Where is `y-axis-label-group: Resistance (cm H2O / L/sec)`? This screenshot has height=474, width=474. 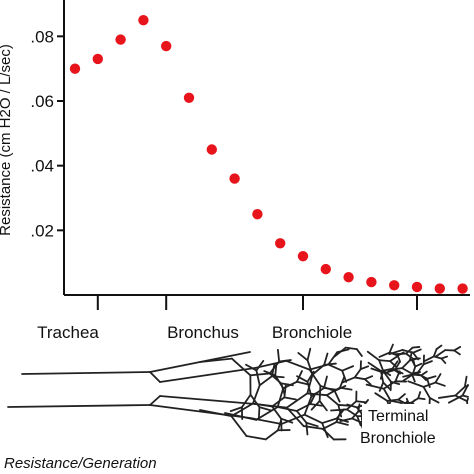 y-axis-label-group: Resistance (cm H2O / L/sec) is located at coordinates (7, 140).